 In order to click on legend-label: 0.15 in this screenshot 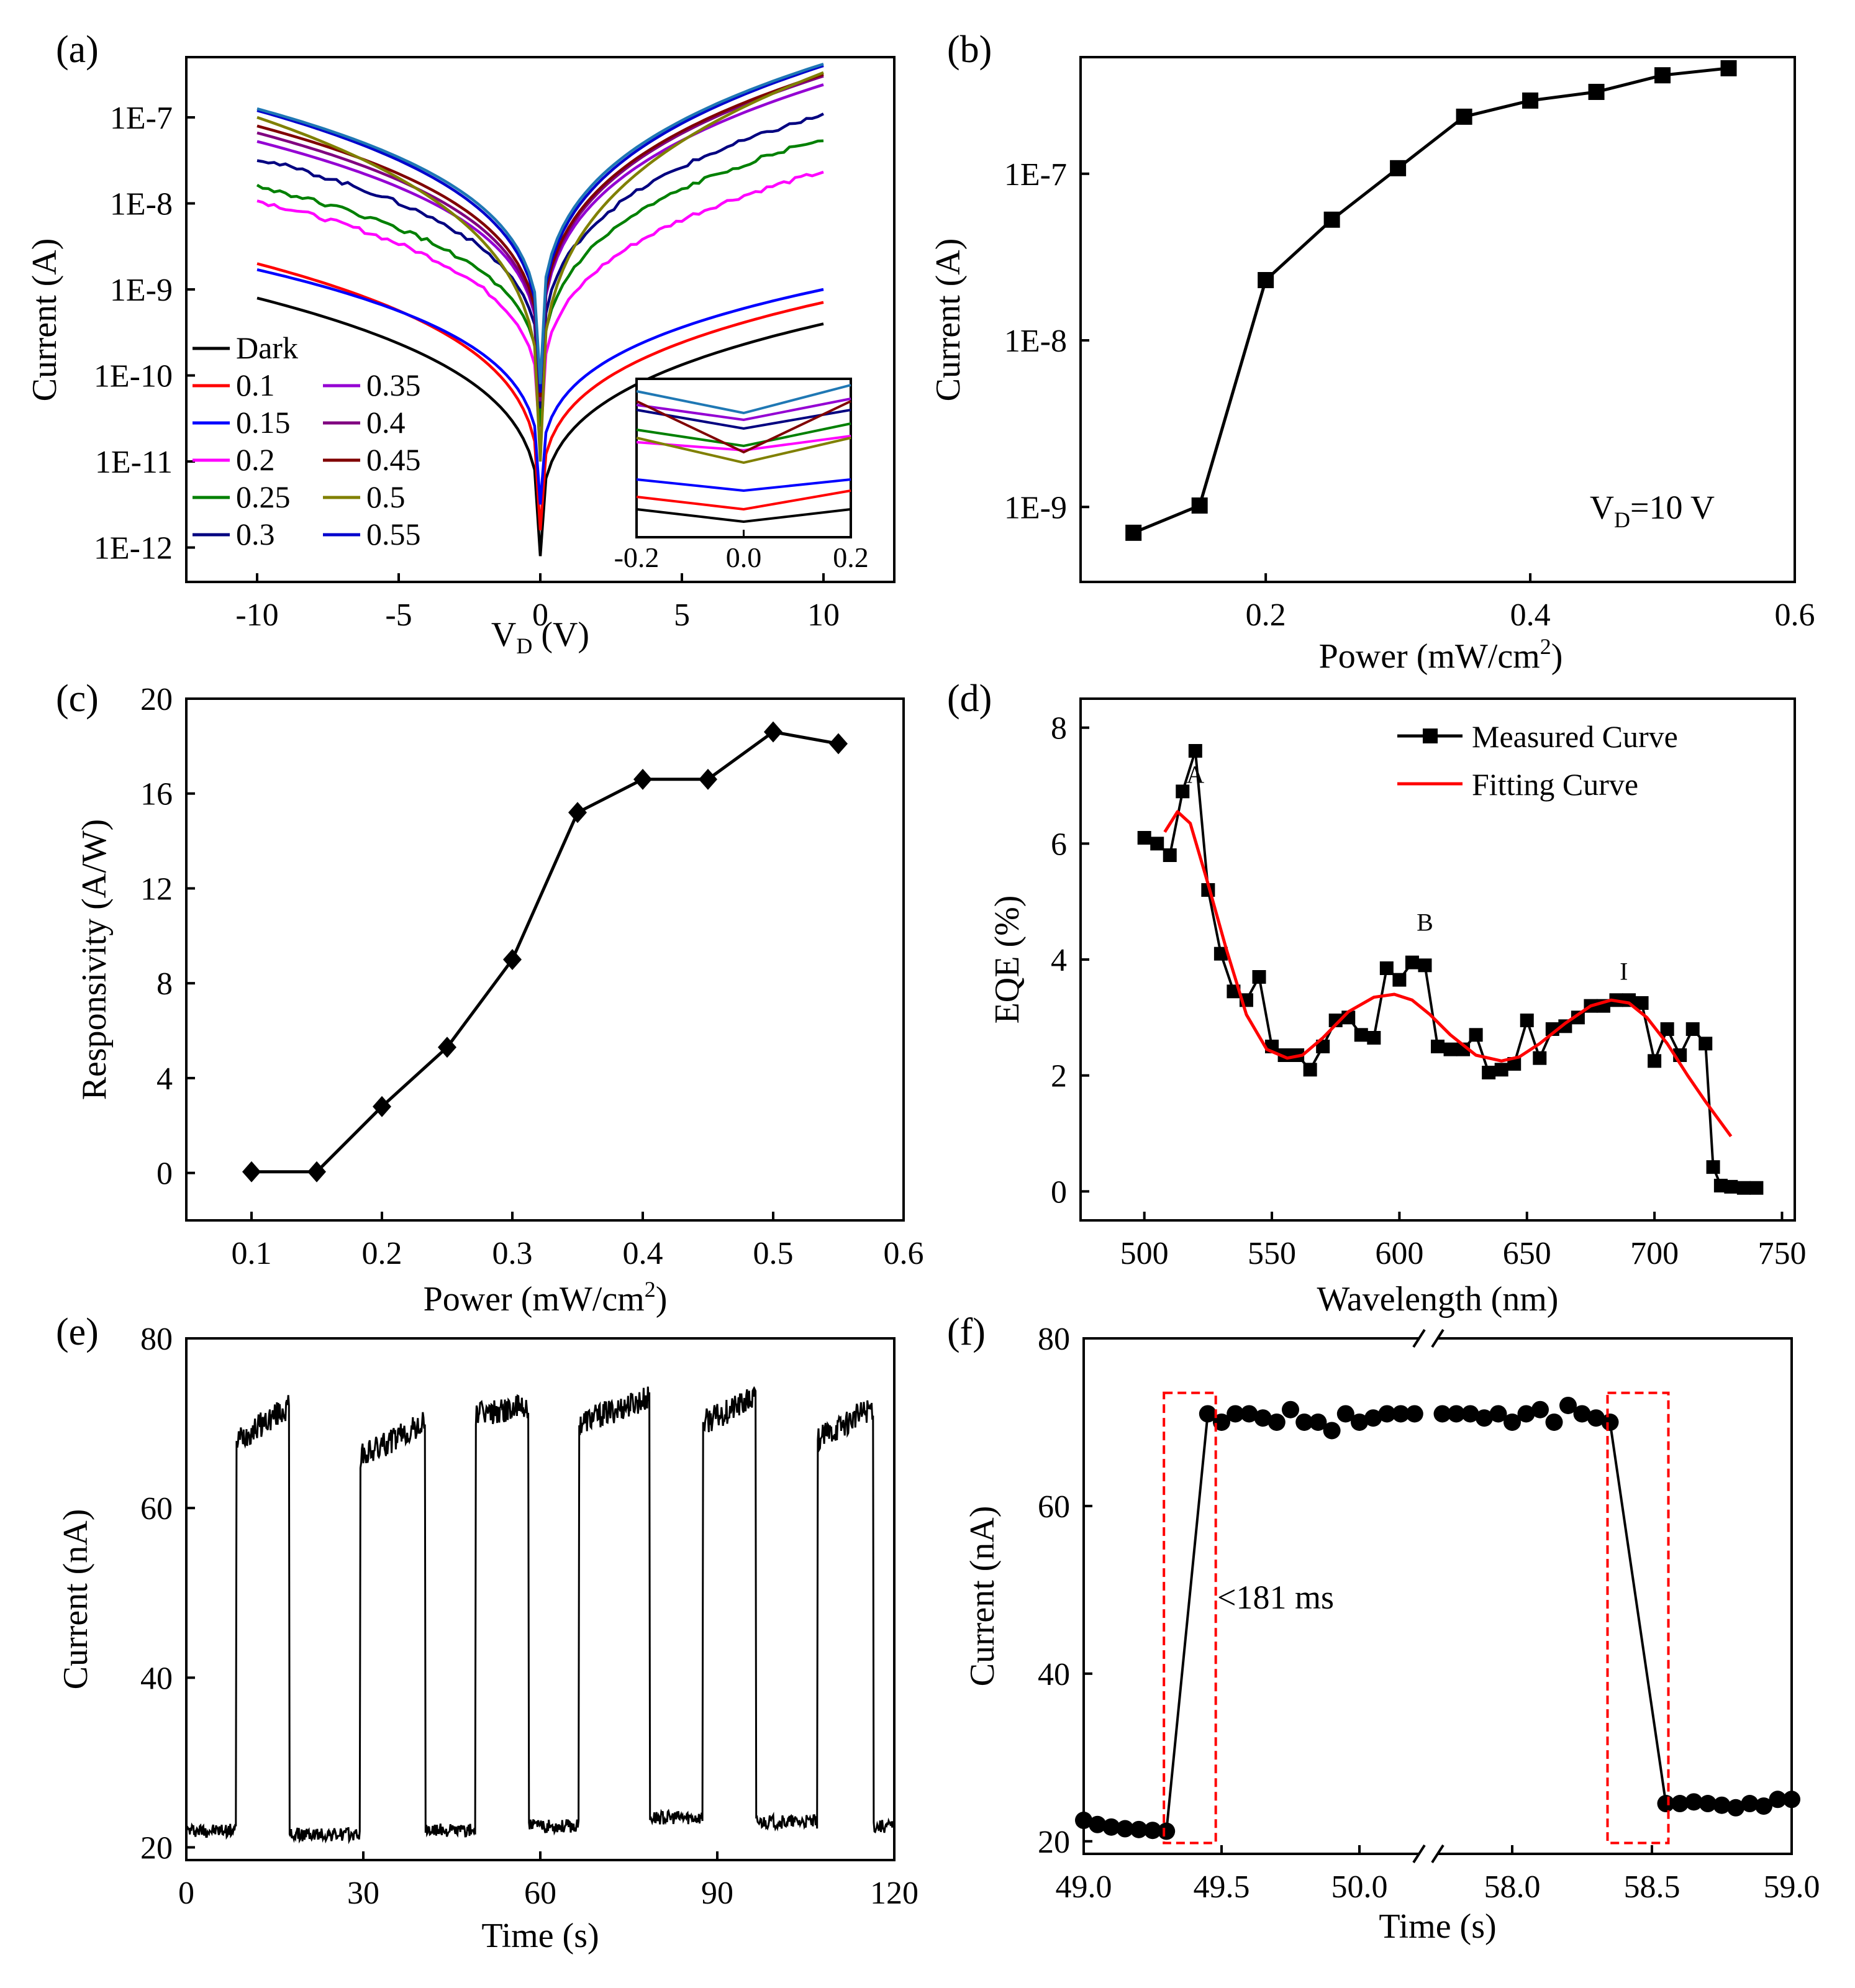, I will do `click(263, 422)`.